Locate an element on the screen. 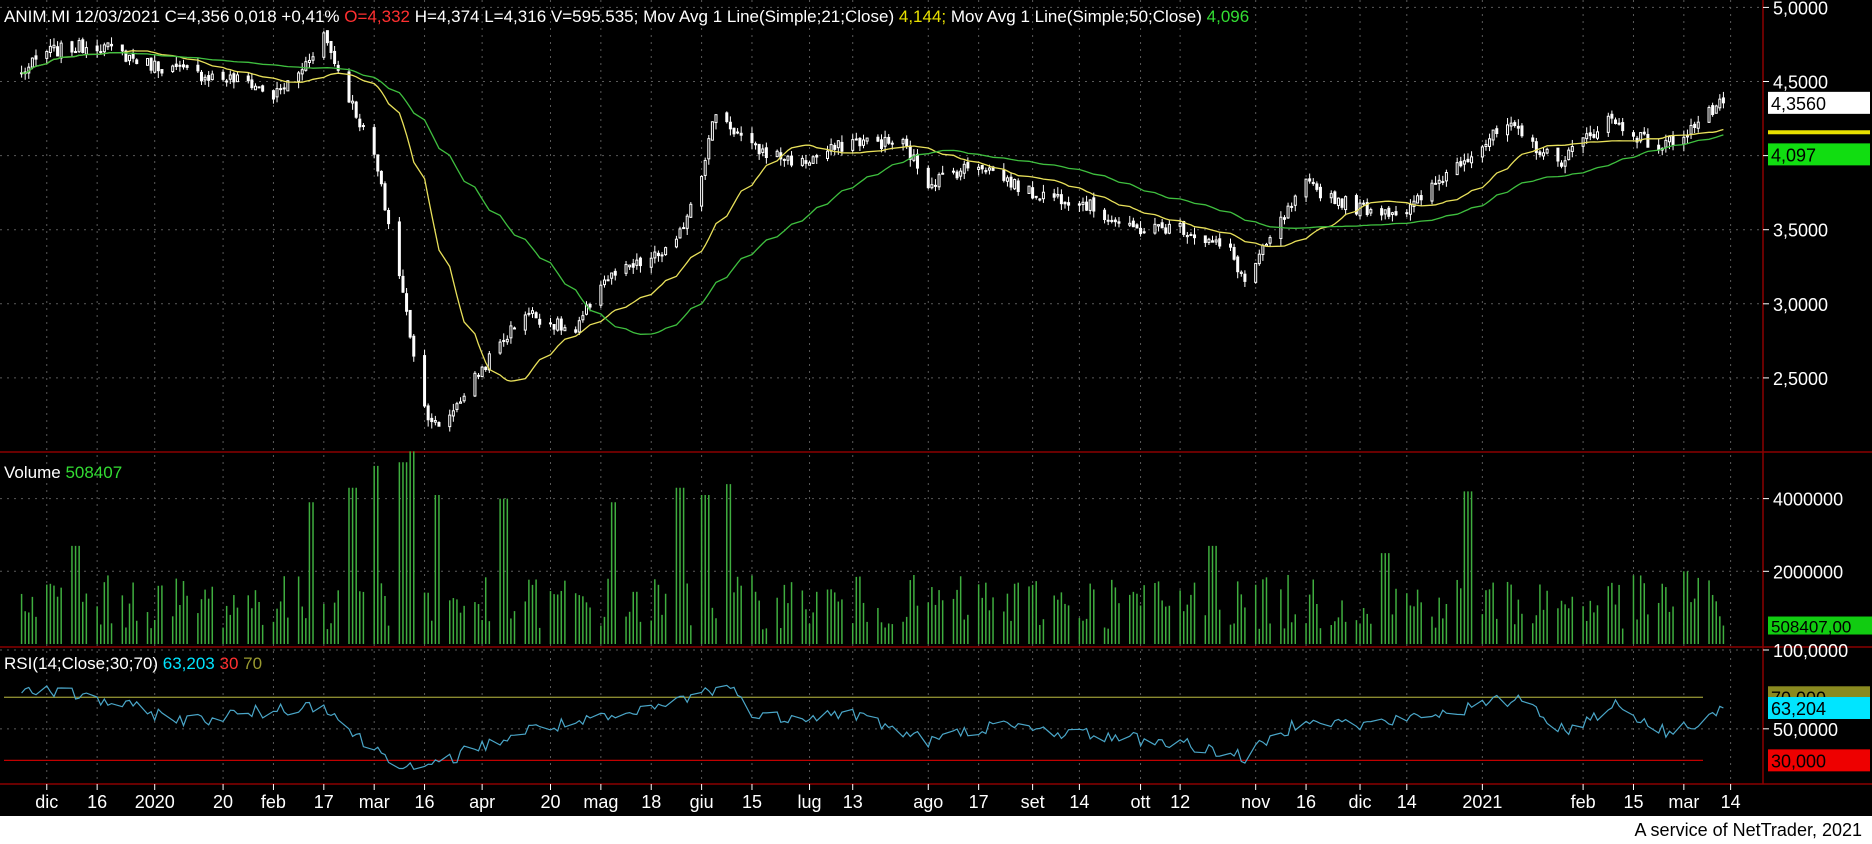 This screenshot has width=1872, height=844. header-change-pct: +0,41% is located at coordinates (310, 16).